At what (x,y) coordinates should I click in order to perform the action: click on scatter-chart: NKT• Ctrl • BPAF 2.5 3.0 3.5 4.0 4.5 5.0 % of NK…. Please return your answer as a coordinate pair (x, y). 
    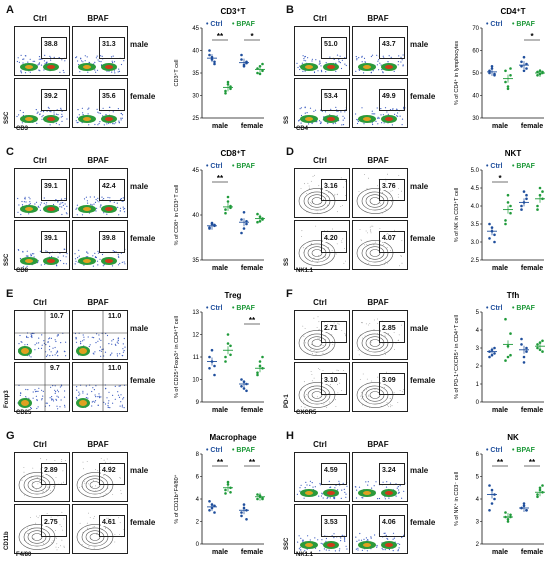
    Looking at the image, I should click on (499, 210).